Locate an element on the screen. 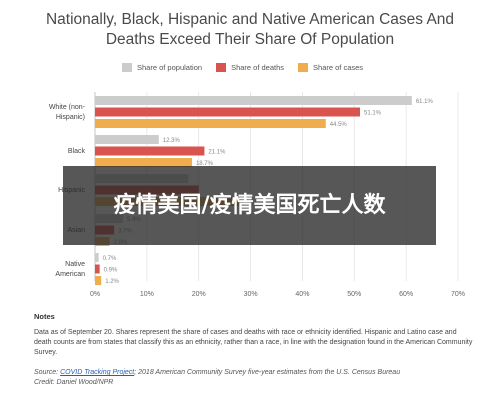  x-tick-label: 50% is located at coordinates (354, 294).